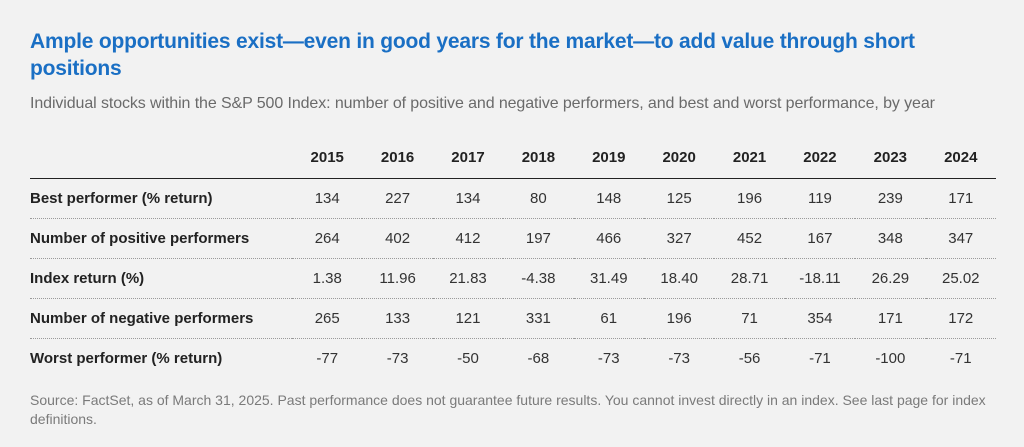  Describe the element at coordinates (161, 157) in the screenshot. I see `row-header-blank` at that location.